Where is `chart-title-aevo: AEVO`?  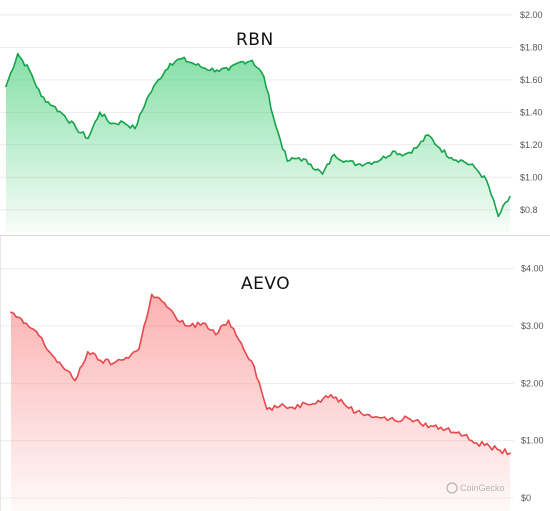
chart-title-aevo: AEVO is located at coordinates (265, 284).